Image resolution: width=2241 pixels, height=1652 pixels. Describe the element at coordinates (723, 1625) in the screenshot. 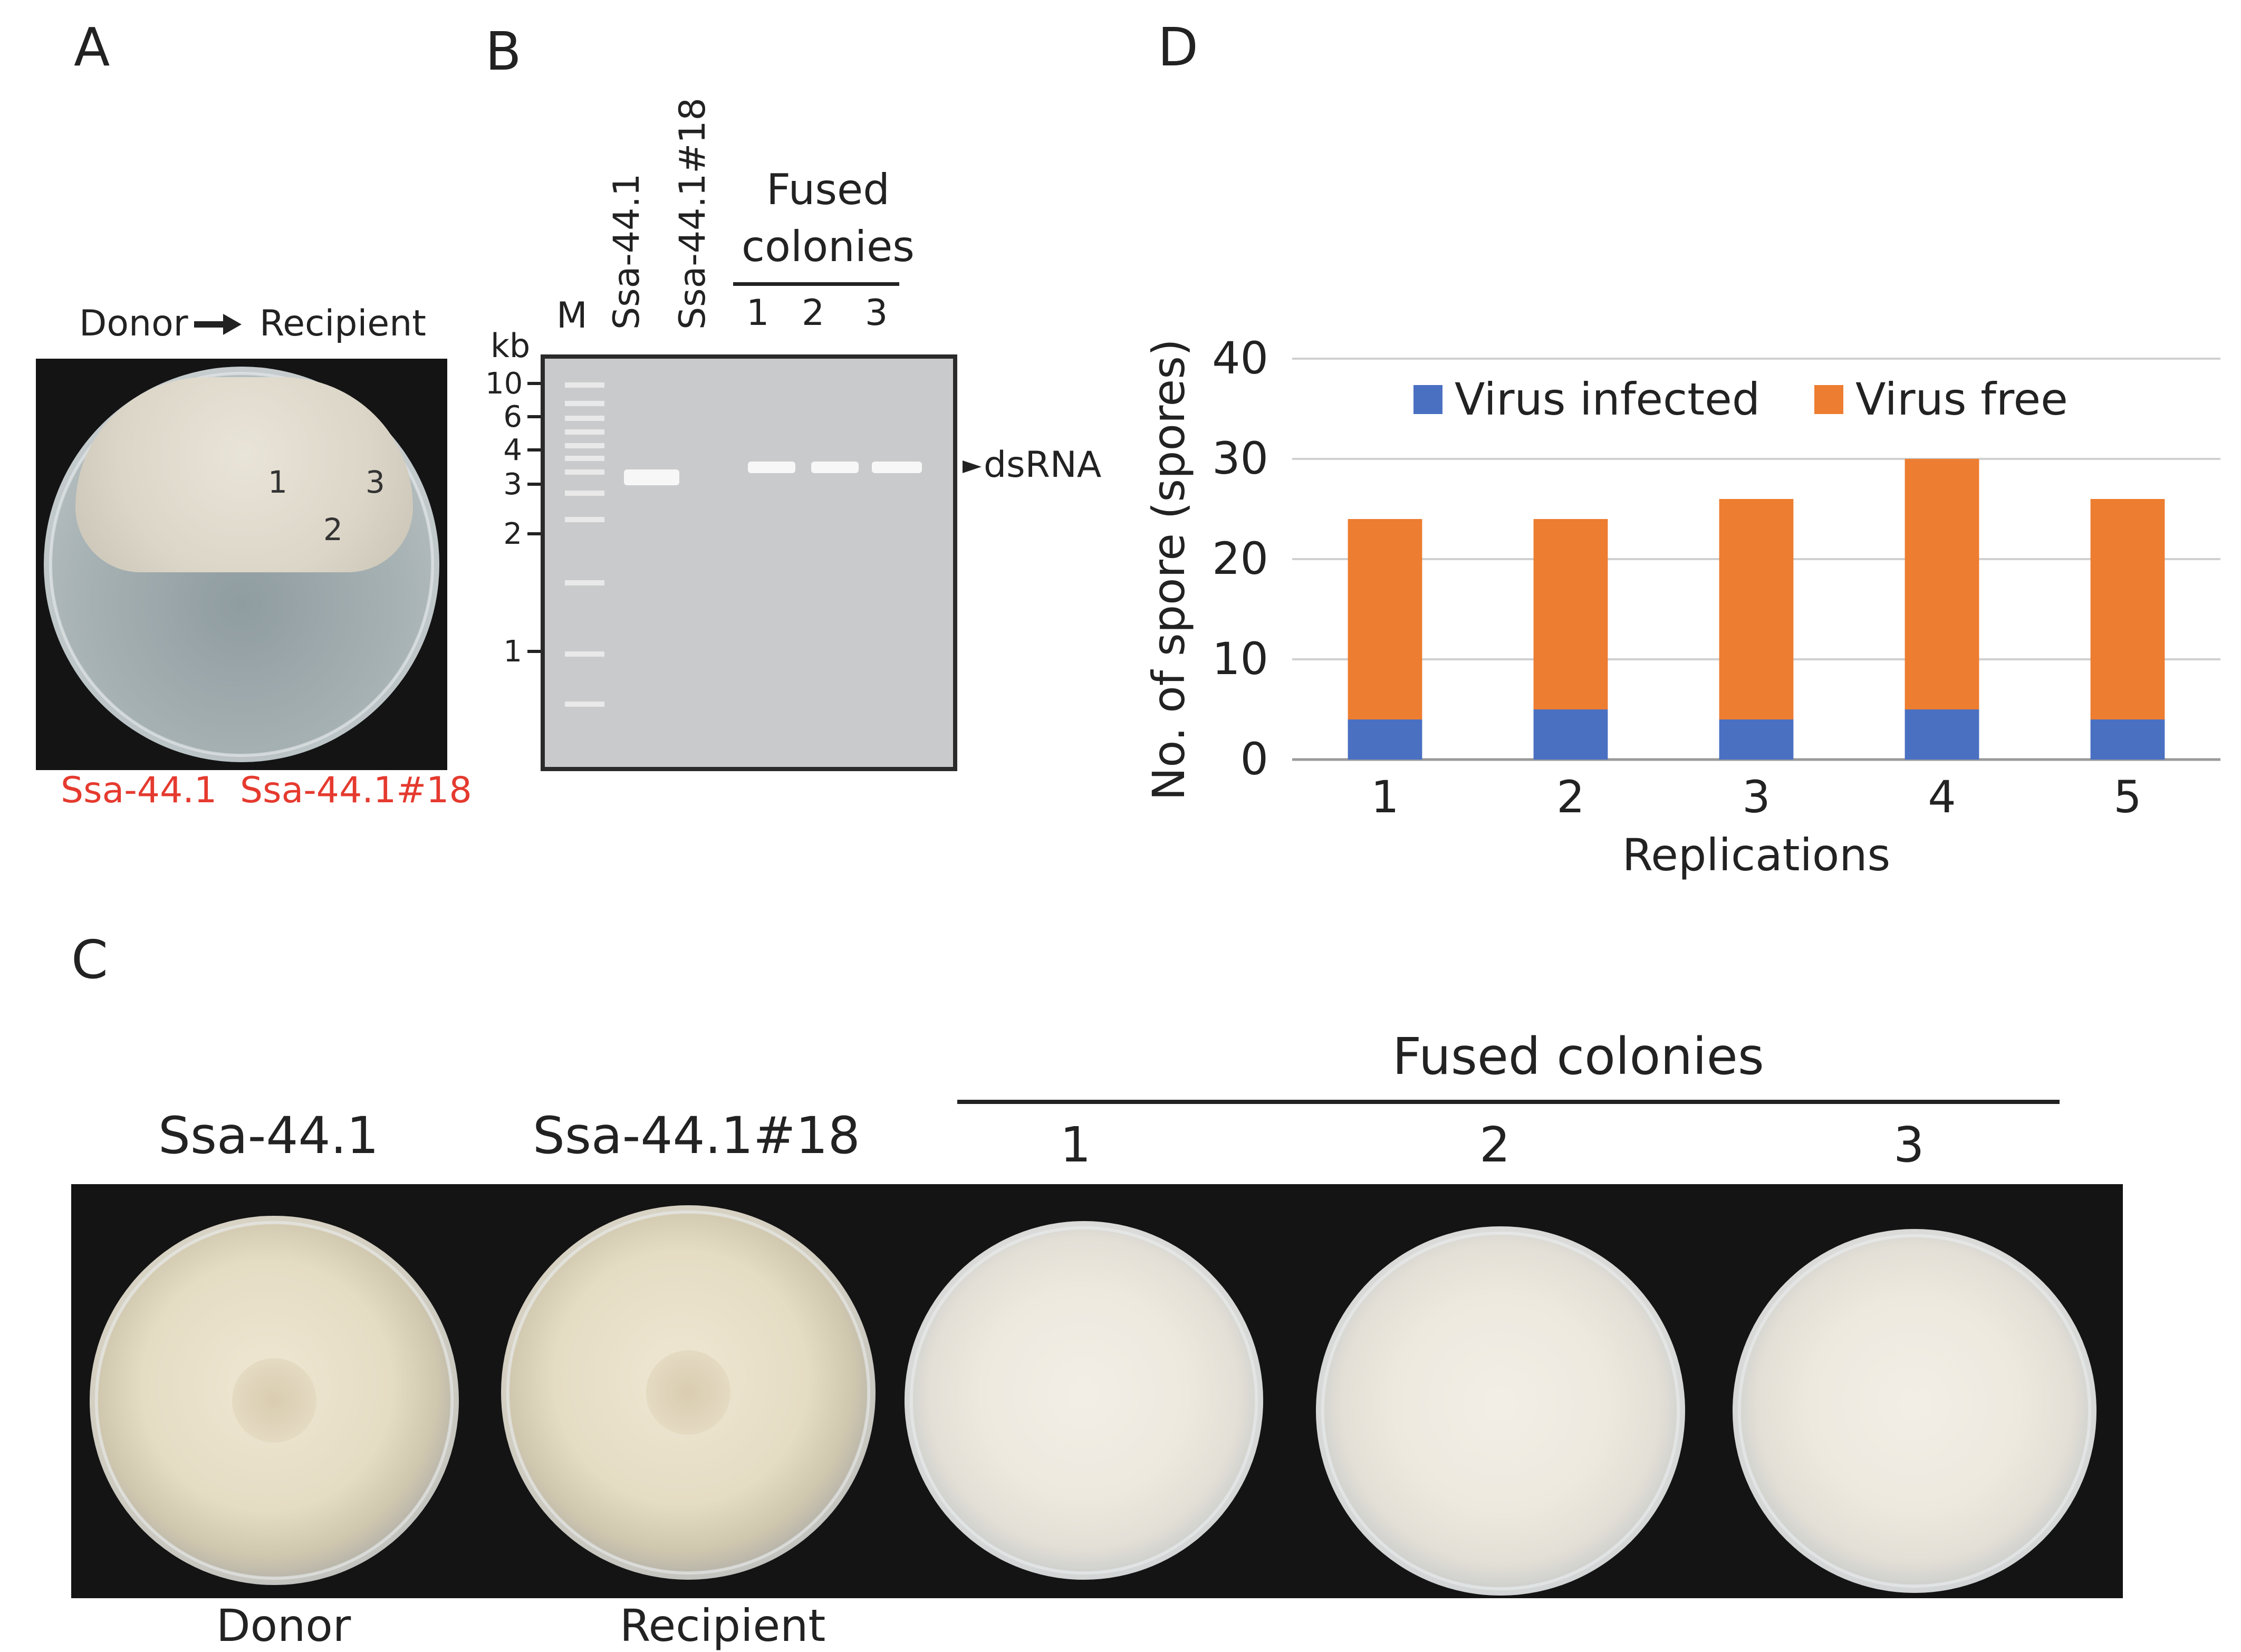

I see `caption-recipient: Recipient` at that location.